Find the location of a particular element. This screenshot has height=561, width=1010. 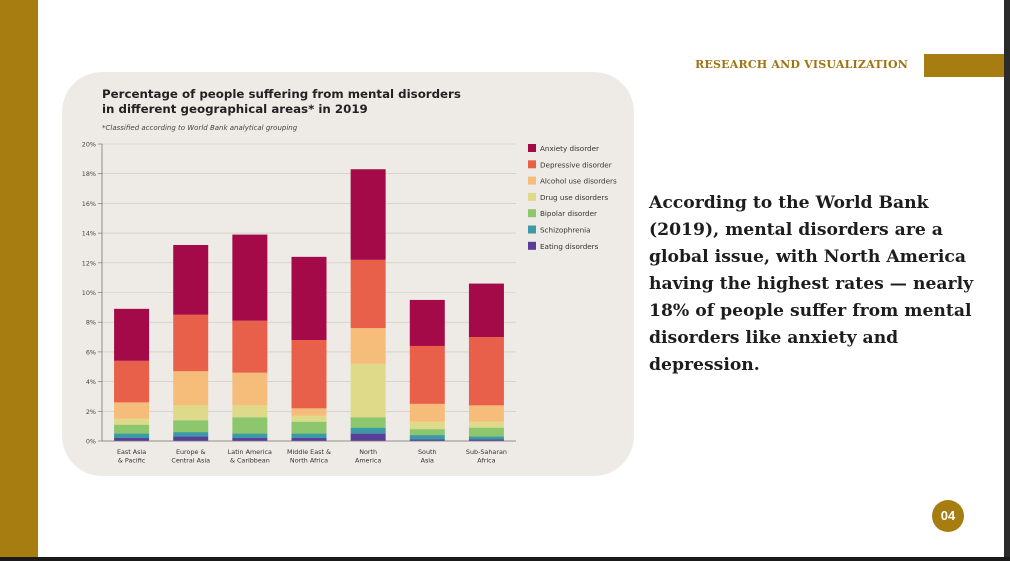

chart-title-line-2: in different geographical areas* in 2019 is located at coordinates (235, 109).